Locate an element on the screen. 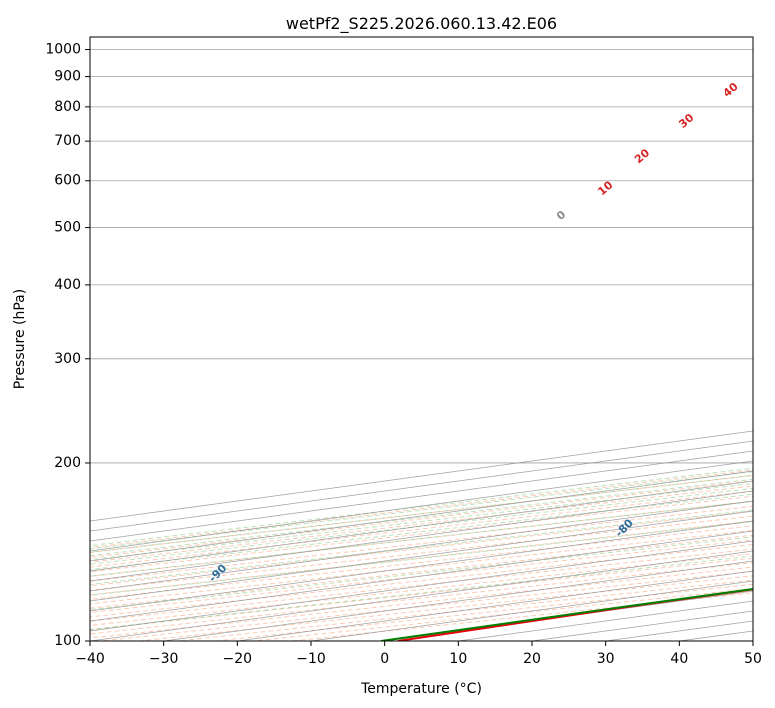 Image resolution: width=775 pixels, height=708 pixels. y-tick-label: 400 is located at coordinates (67, 285).